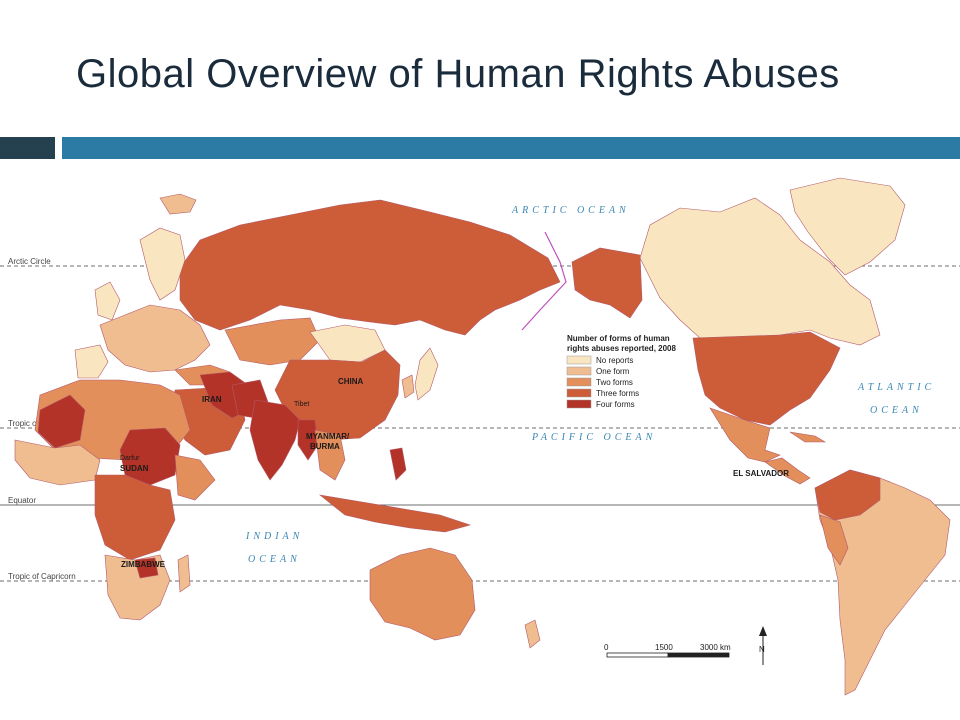  Describe the element at coordinates (162, 264) in the screenshot. I see `scandinavia` at that location.